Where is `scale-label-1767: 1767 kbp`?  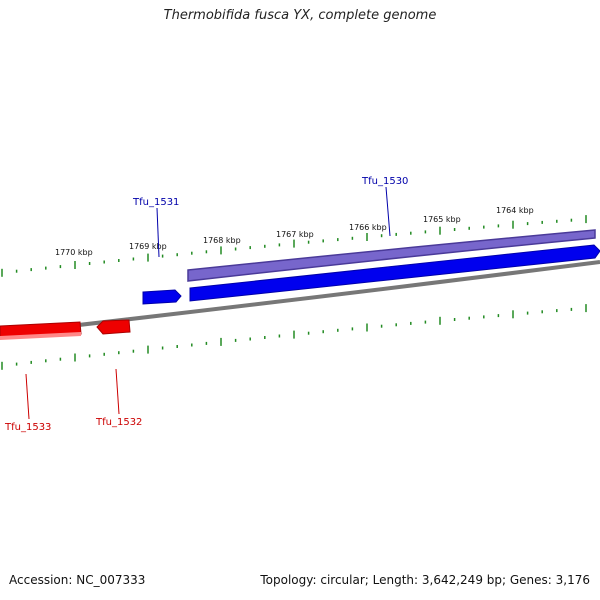 scale-label-1767: 1767 kbp is located at coordinates (295, 234).